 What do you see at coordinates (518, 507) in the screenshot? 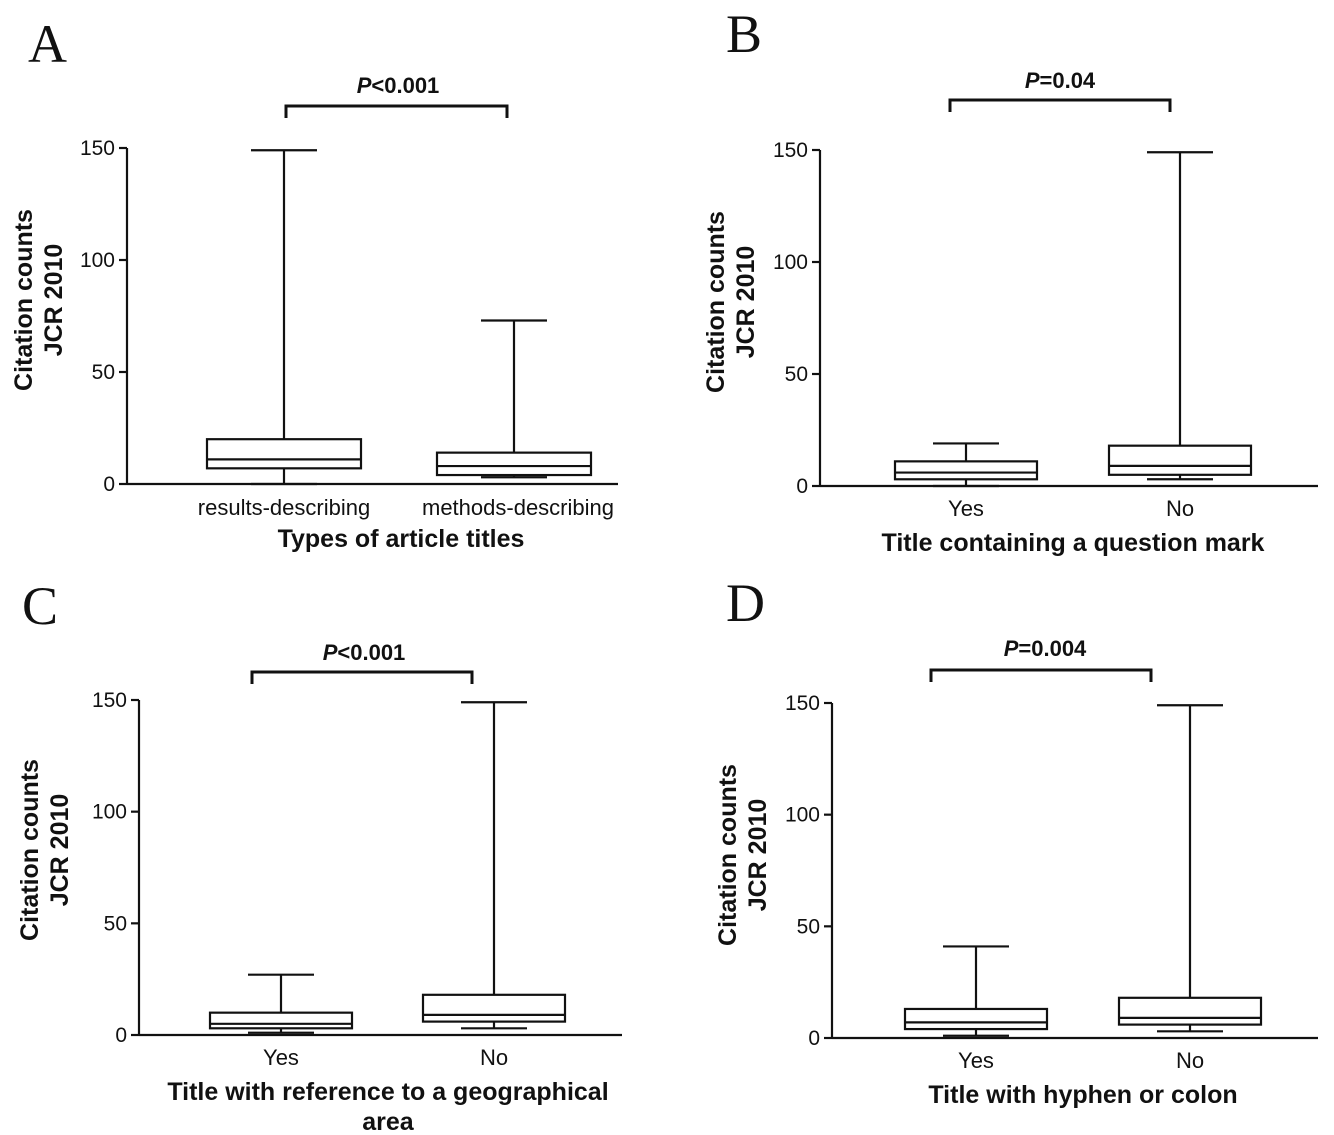
I see `panel-a-category-label: methods-describing` at bounding box center [518, 507].